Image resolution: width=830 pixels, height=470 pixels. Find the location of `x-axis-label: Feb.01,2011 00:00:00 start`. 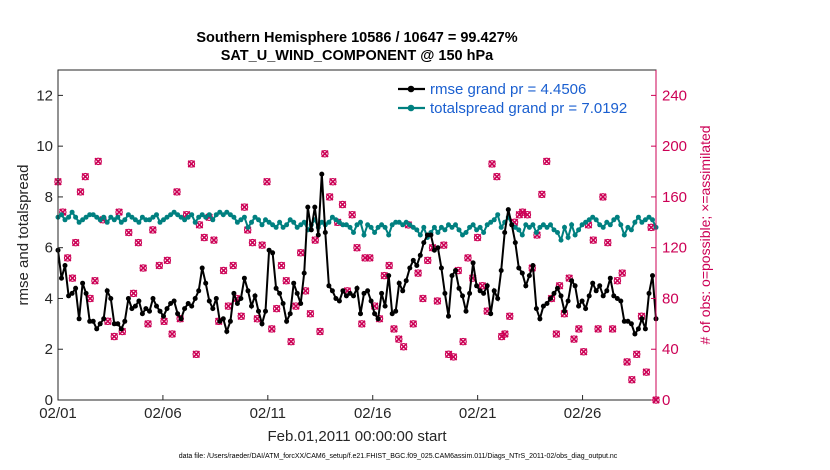

x-axis-label: Feb.01,2011 00:00:00 start is located at coordinates (357, 436).